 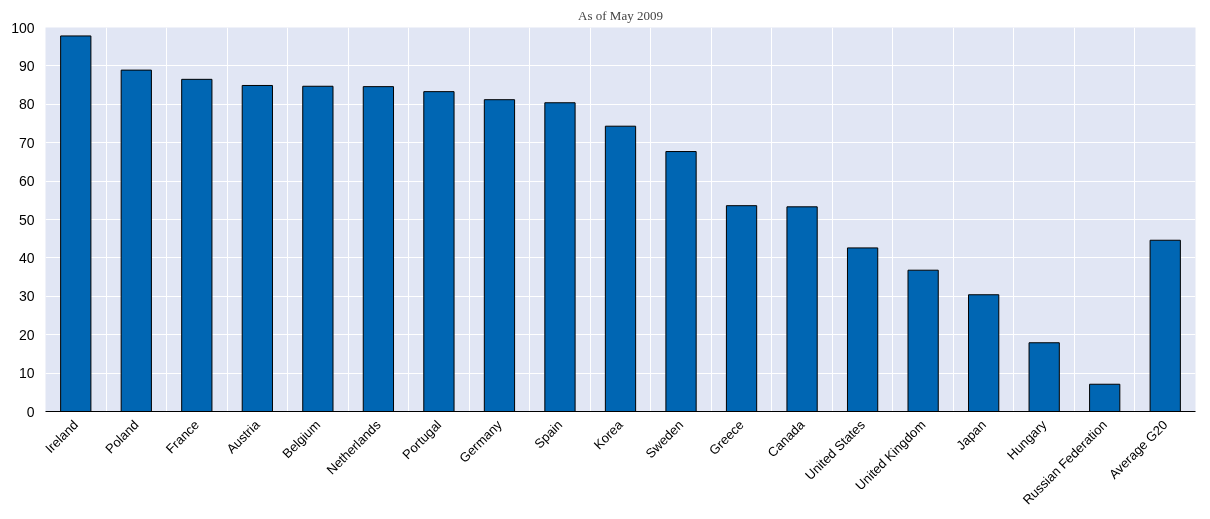 I want to click on y-tick-label: 30, so click(x=26, y=296).